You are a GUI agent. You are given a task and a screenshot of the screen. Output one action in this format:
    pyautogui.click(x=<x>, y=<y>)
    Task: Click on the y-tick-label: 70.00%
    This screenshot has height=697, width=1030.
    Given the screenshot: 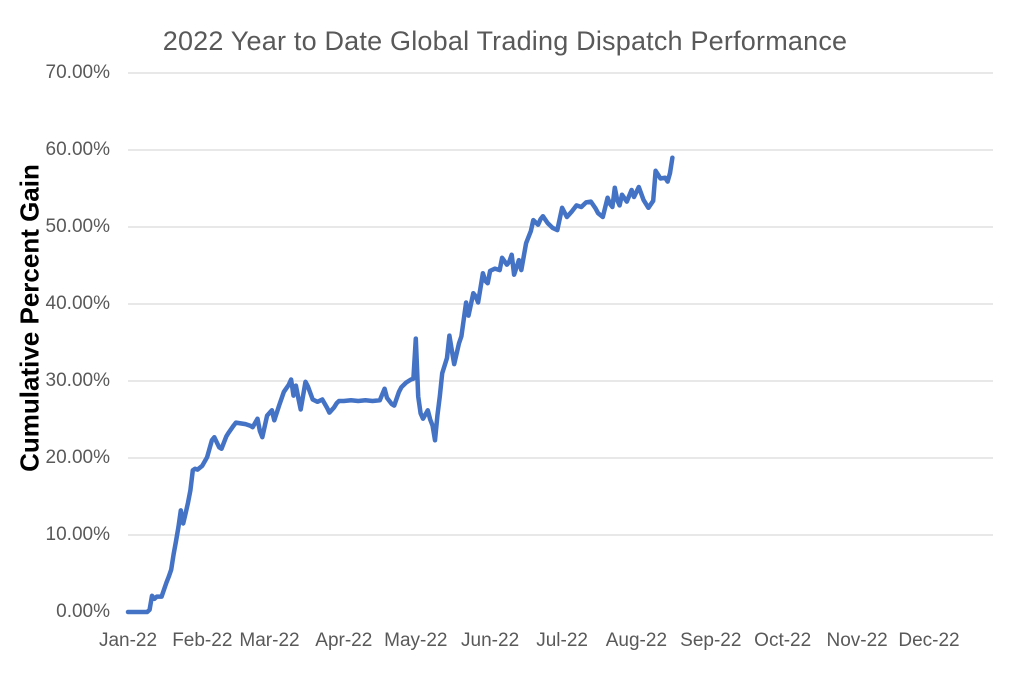 What is the action you would take?
    pyautogui.click(x=77, y=72)
    